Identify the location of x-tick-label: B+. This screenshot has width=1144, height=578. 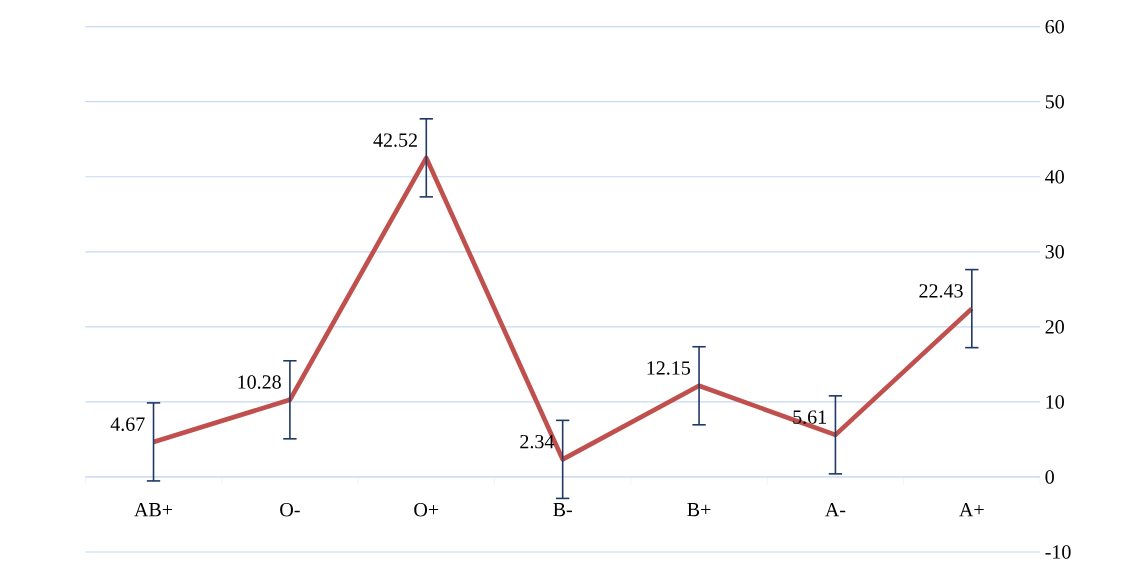
(699, 510).